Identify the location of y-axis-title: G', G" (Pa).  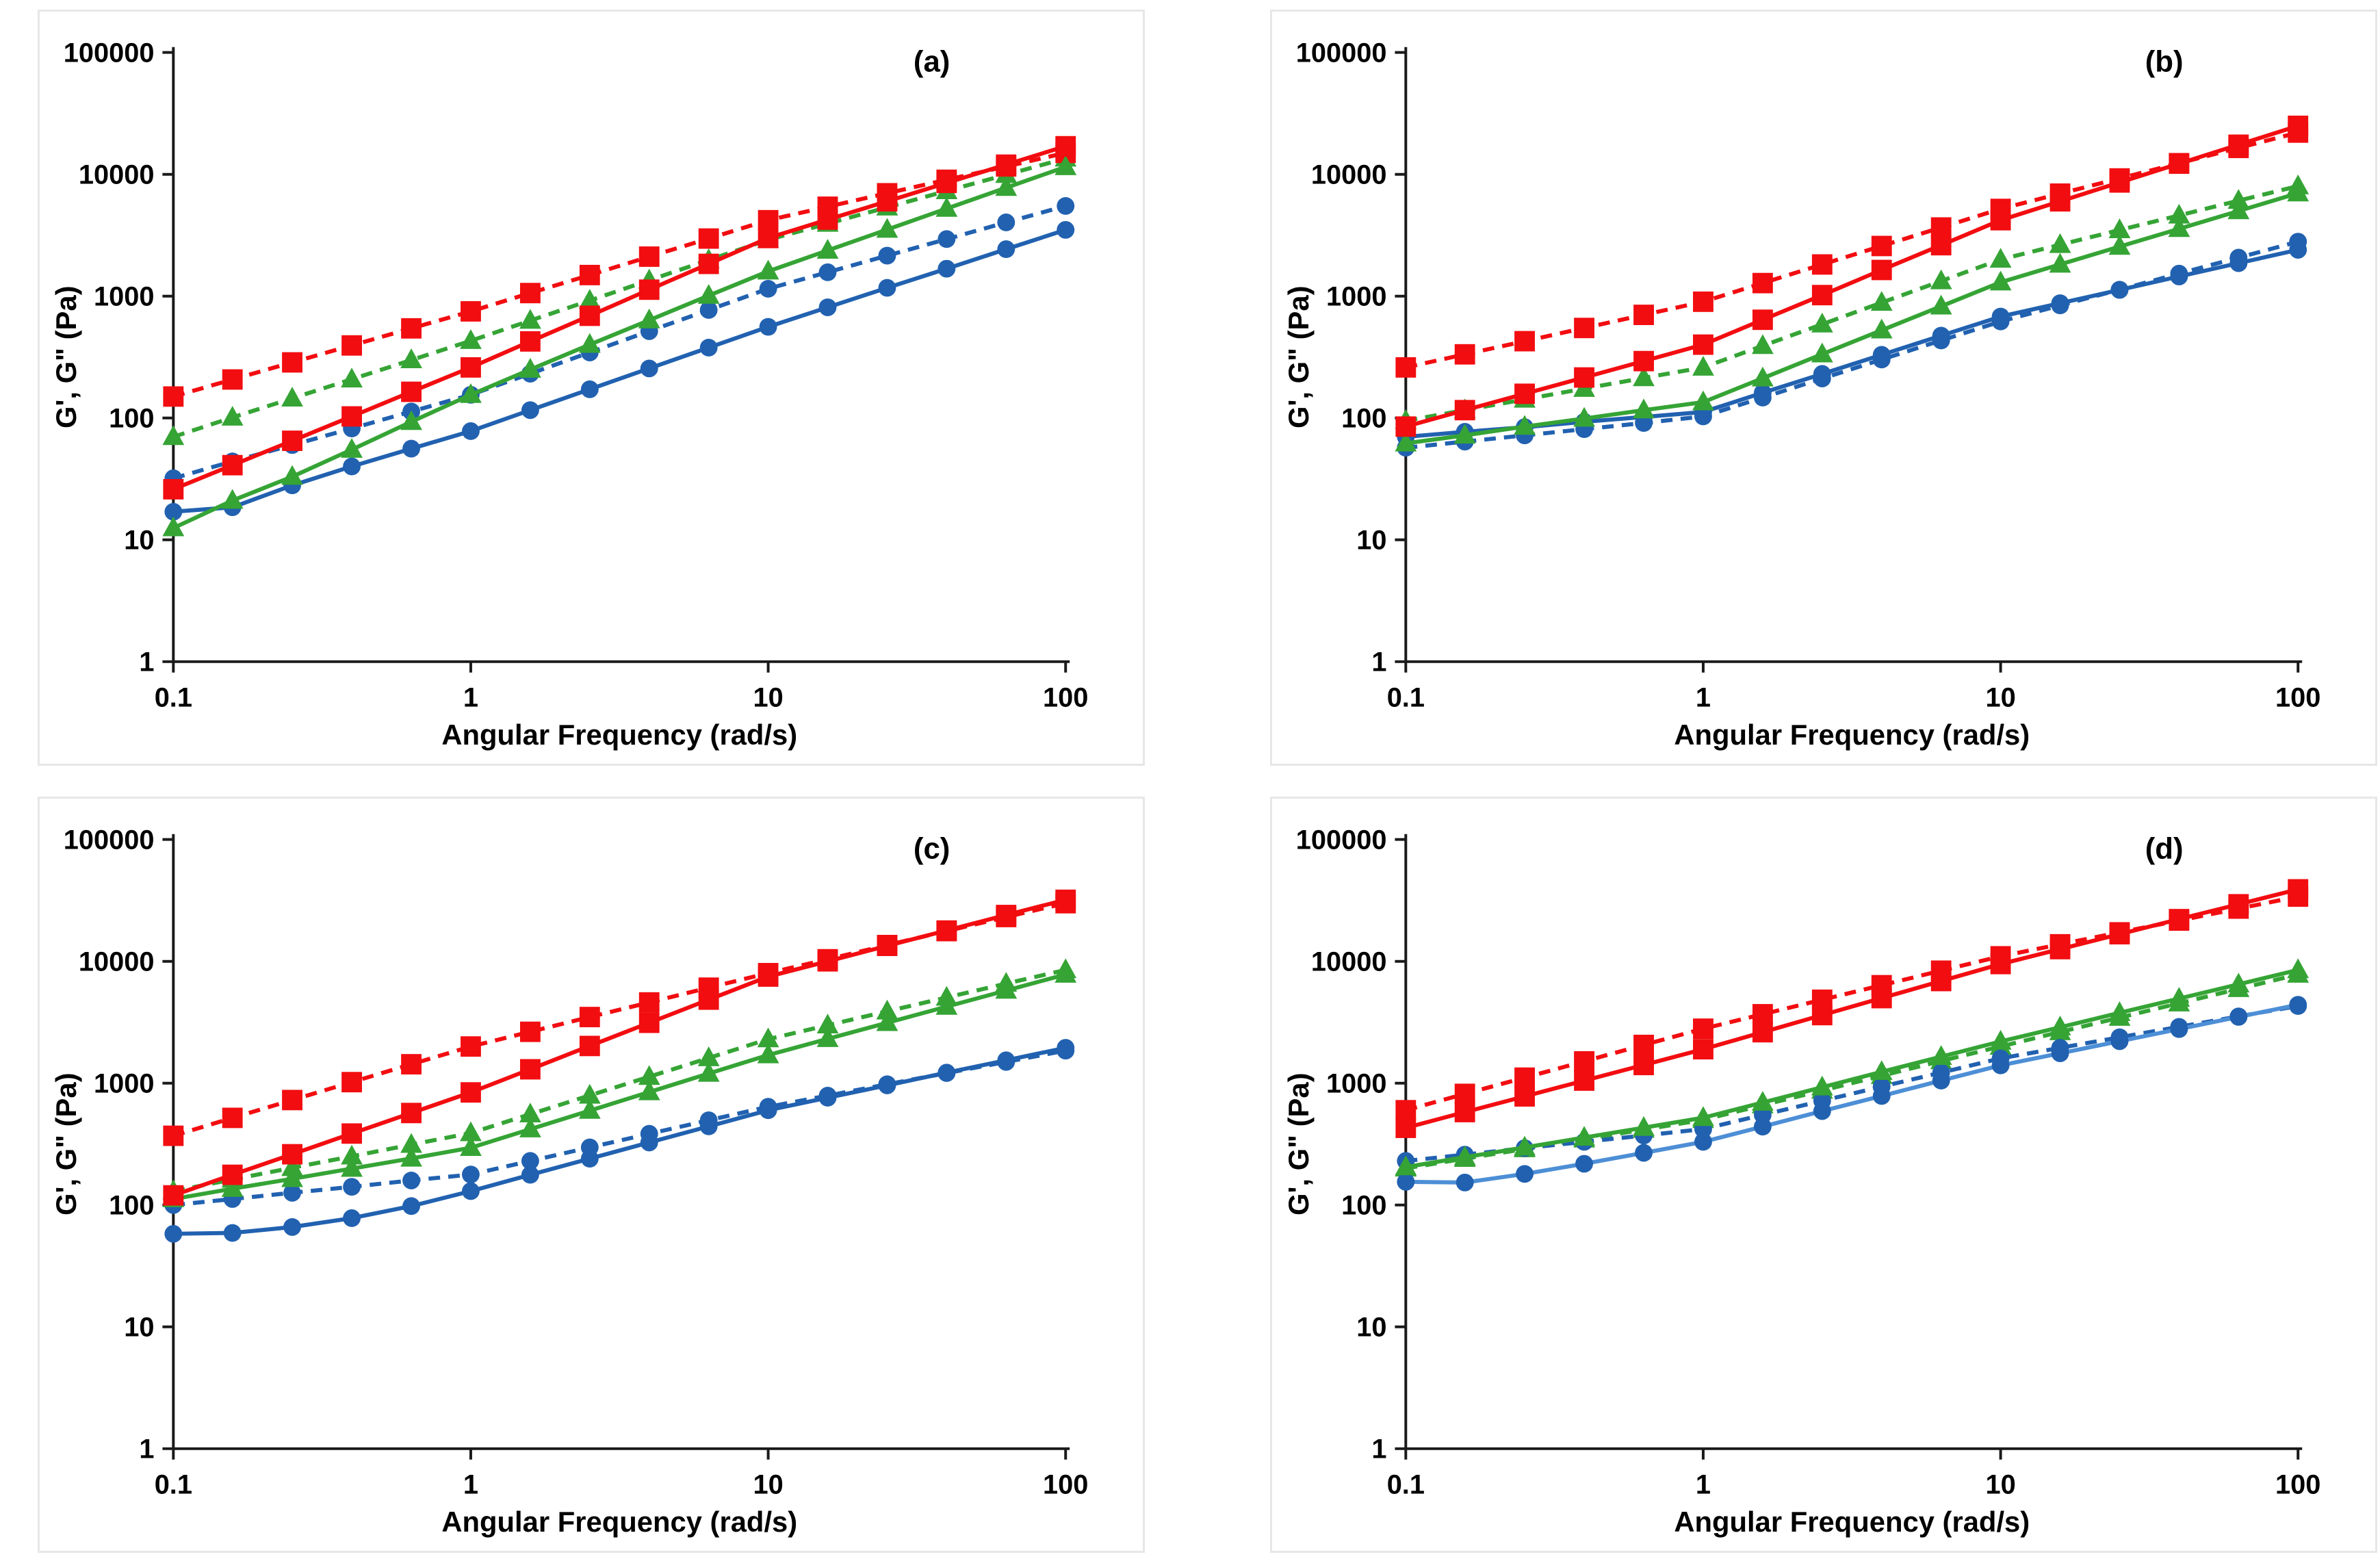
(1298, 1144).